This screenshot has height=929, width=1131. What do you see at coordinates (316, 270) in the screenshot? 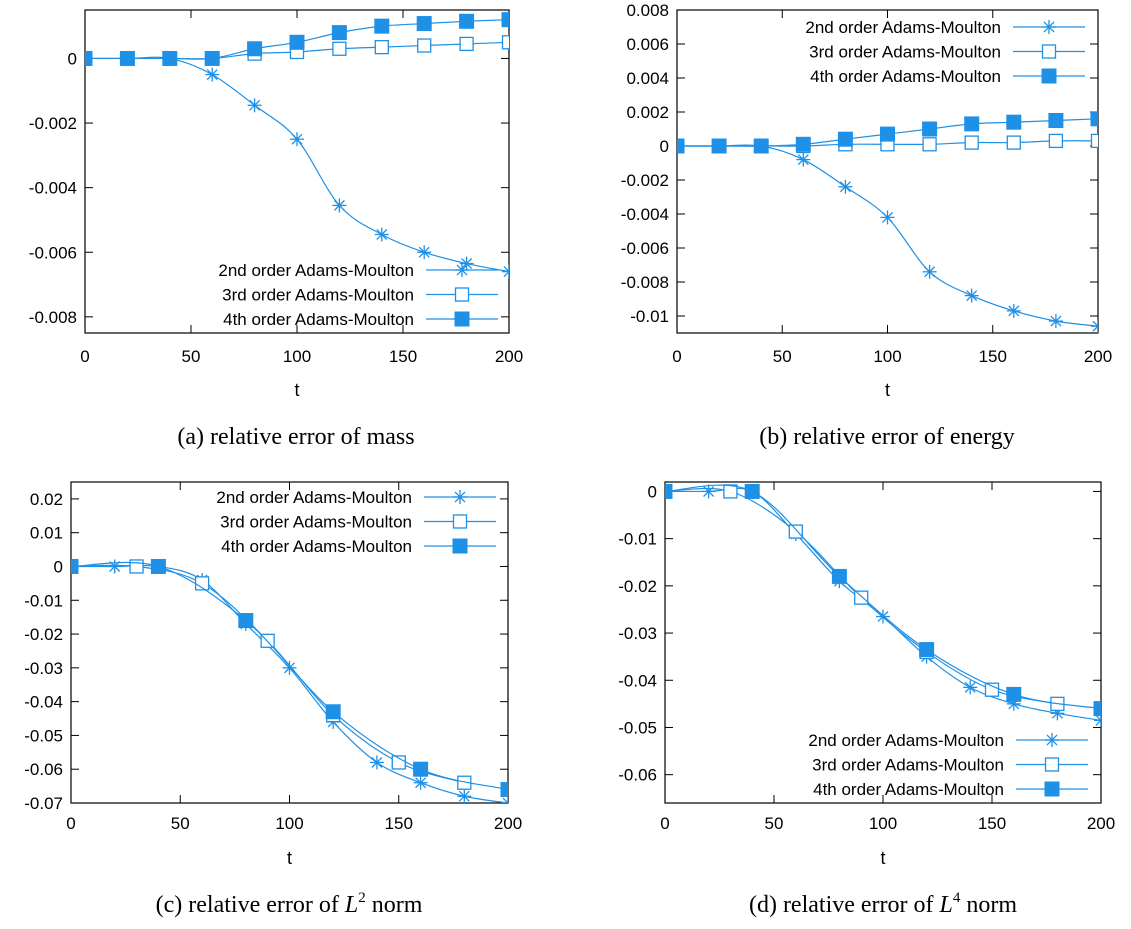
I see `legend-entry-label: 2nd order Adams-Moulton` at bounding box center [316, 270].